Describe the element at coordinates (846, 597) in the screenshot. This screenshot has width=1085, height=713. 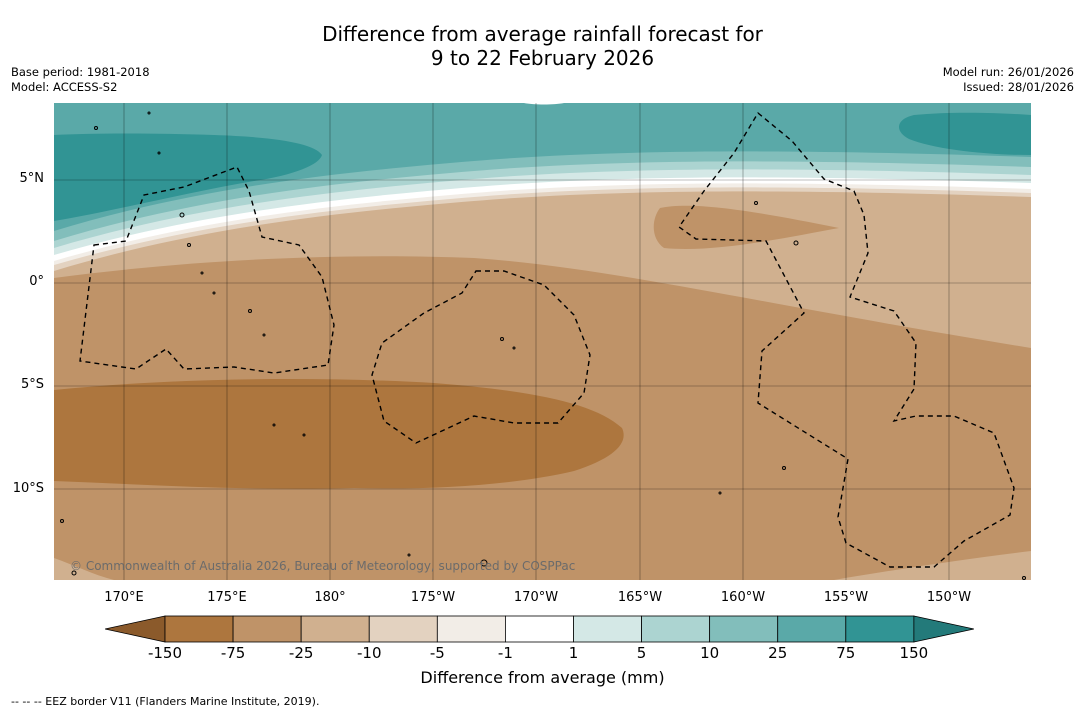
I see `lon-label-155w: 155°W` at that location.